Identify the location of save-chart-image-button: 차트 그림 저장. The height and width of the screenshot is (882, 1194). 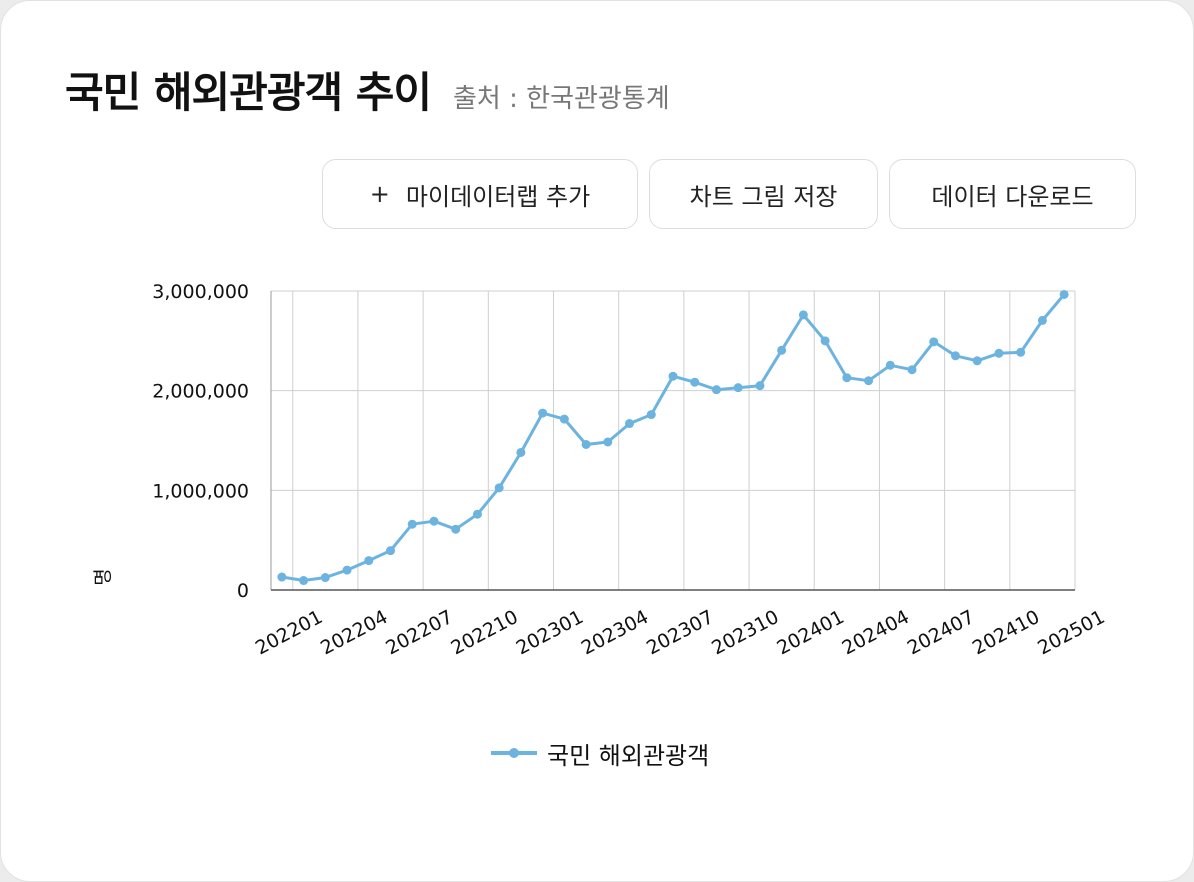
(763, 194).